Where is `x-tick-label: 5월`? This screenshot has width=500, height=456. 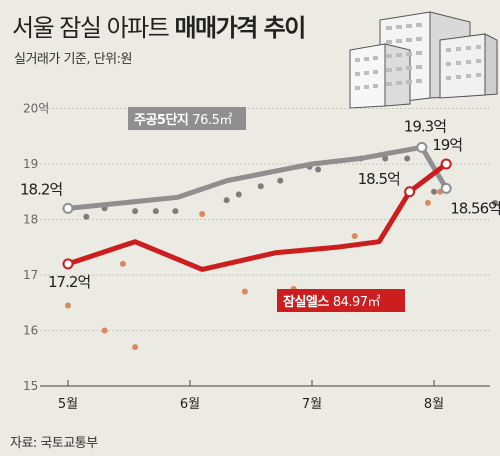 x-tick-label: 5월 is located at coordinates (68, 404).